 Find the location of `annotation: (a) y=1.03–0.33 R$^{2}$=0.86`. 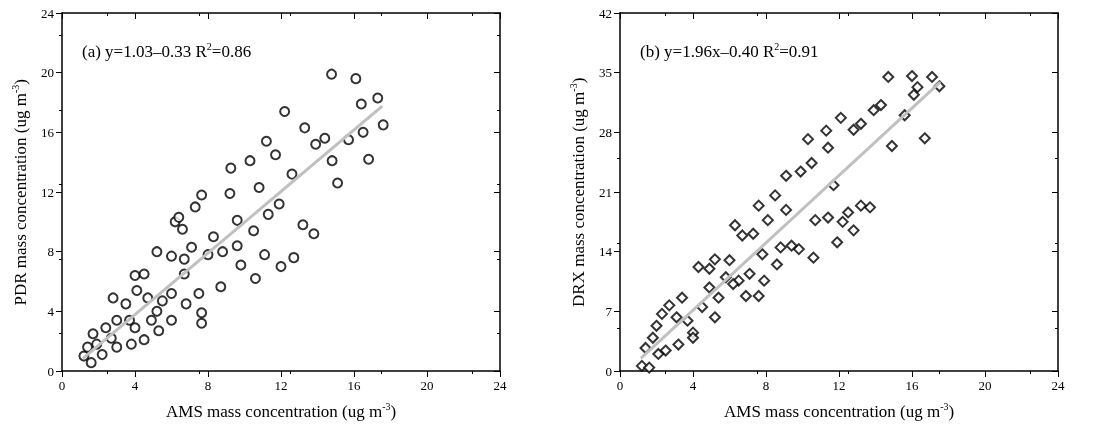

annotation: (a) y=1.03–0.33 R$^{2}$=0.86 is located at coordinates (167, 51).